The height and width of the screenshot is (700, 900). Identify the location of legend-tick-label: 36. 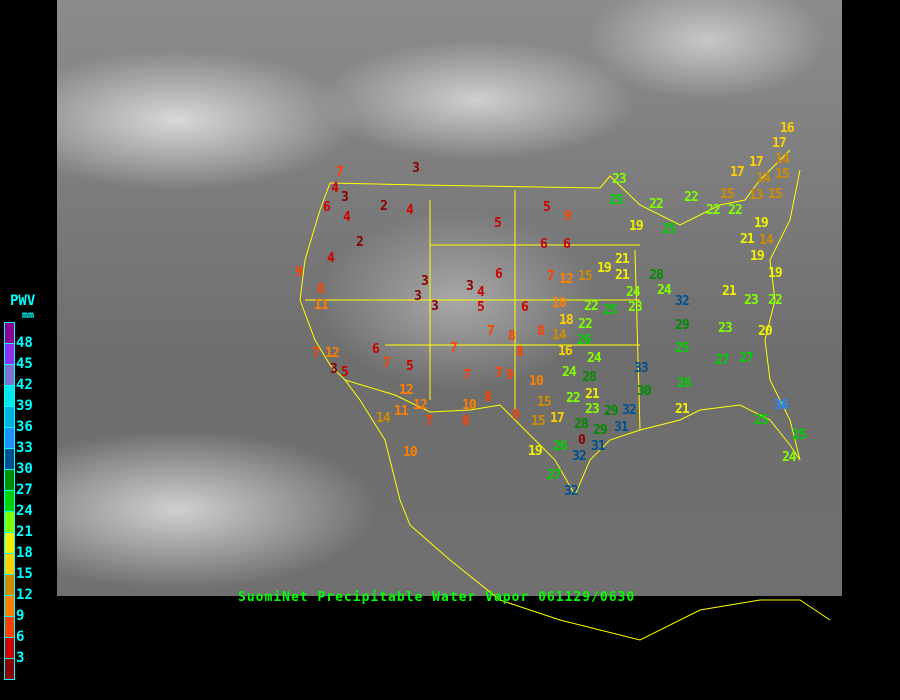
(24, 427).